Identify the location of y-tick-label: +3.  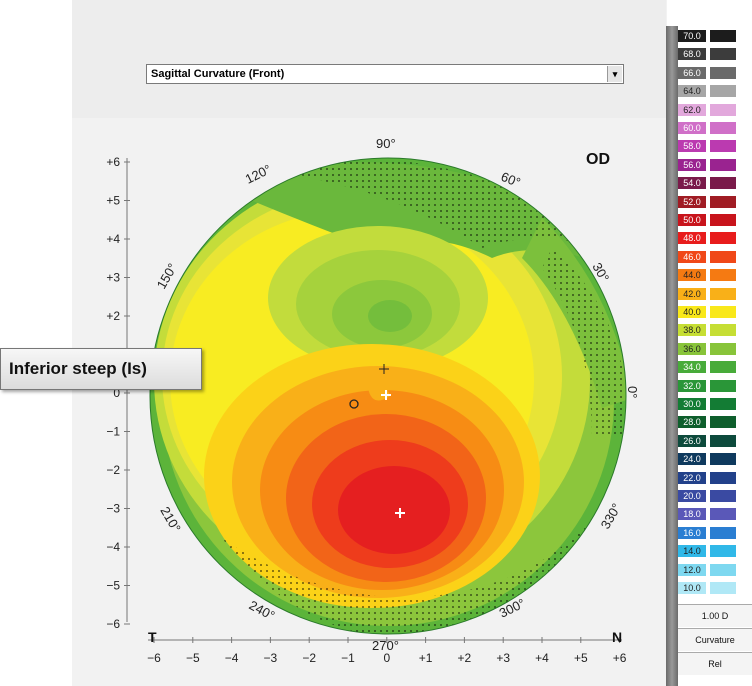
(113, 278).